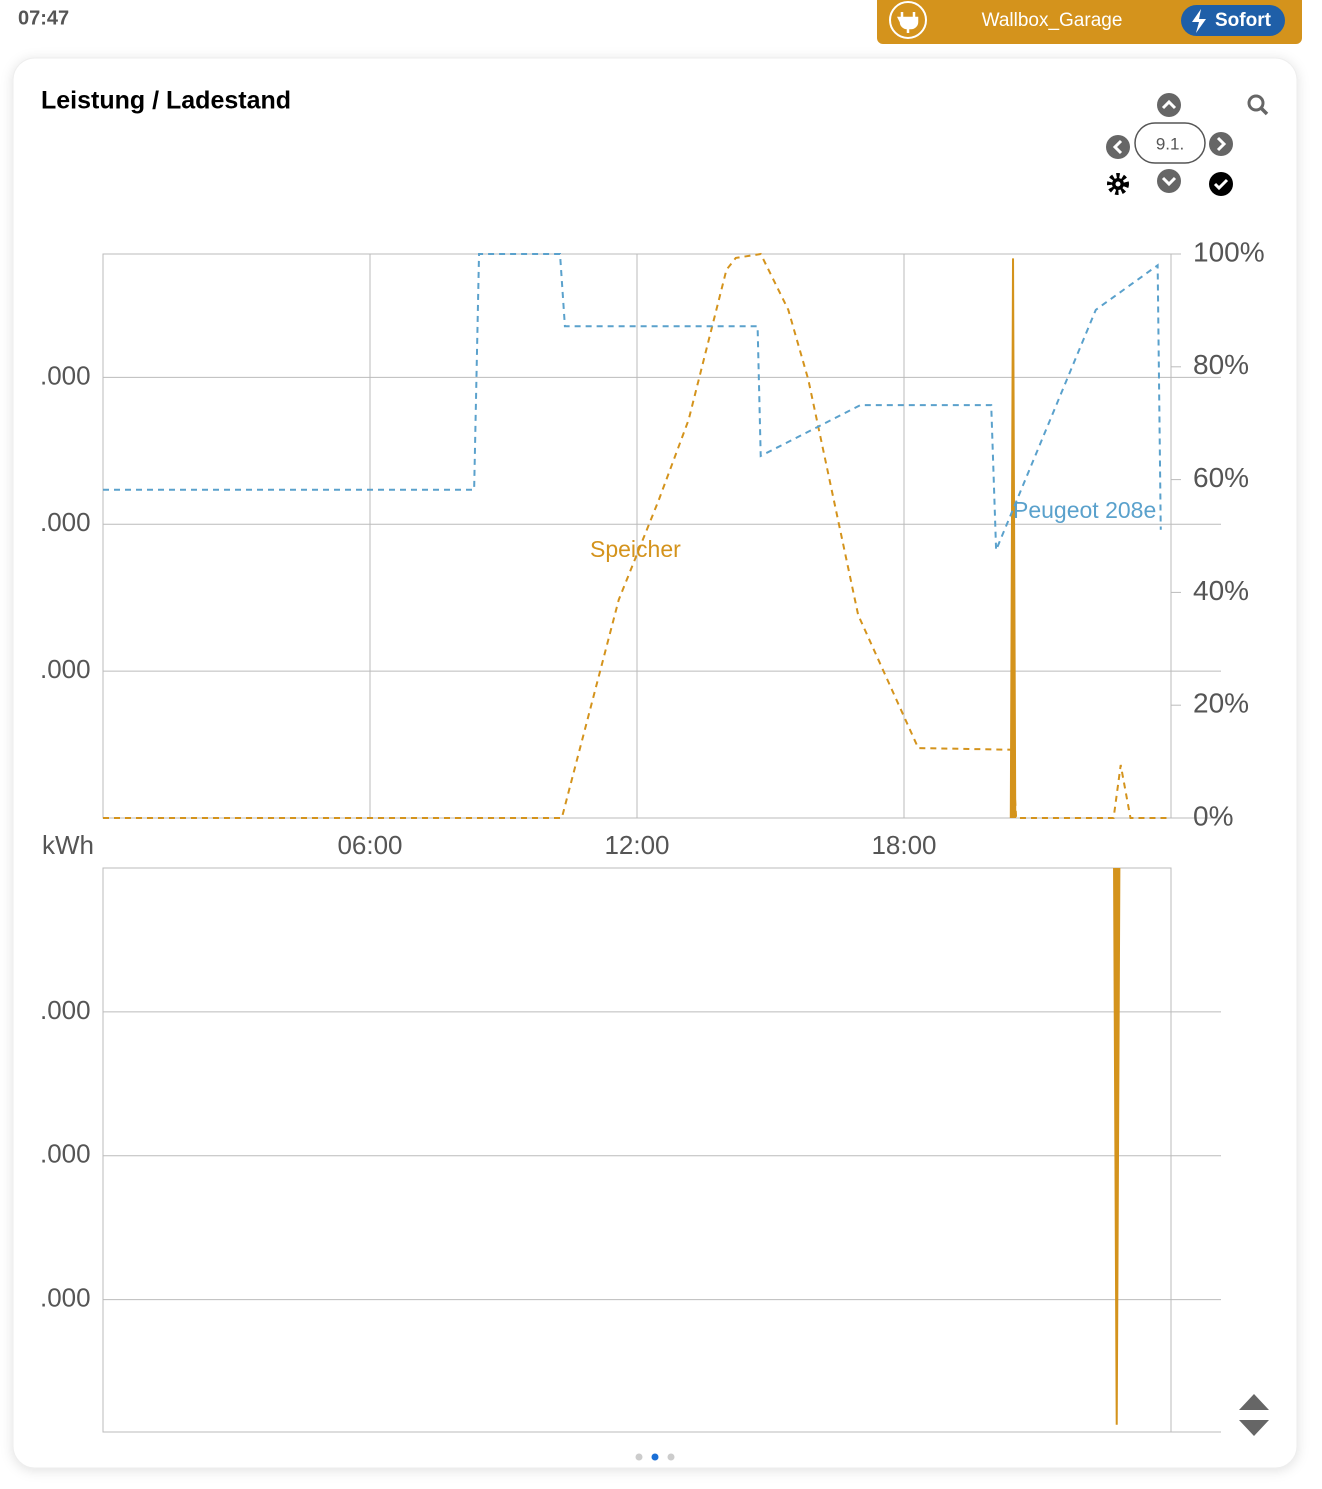 Image resolution: width=1322 pixels, height=1489 pixels. I want to click on controls: 9.1., so click(1187, 144).